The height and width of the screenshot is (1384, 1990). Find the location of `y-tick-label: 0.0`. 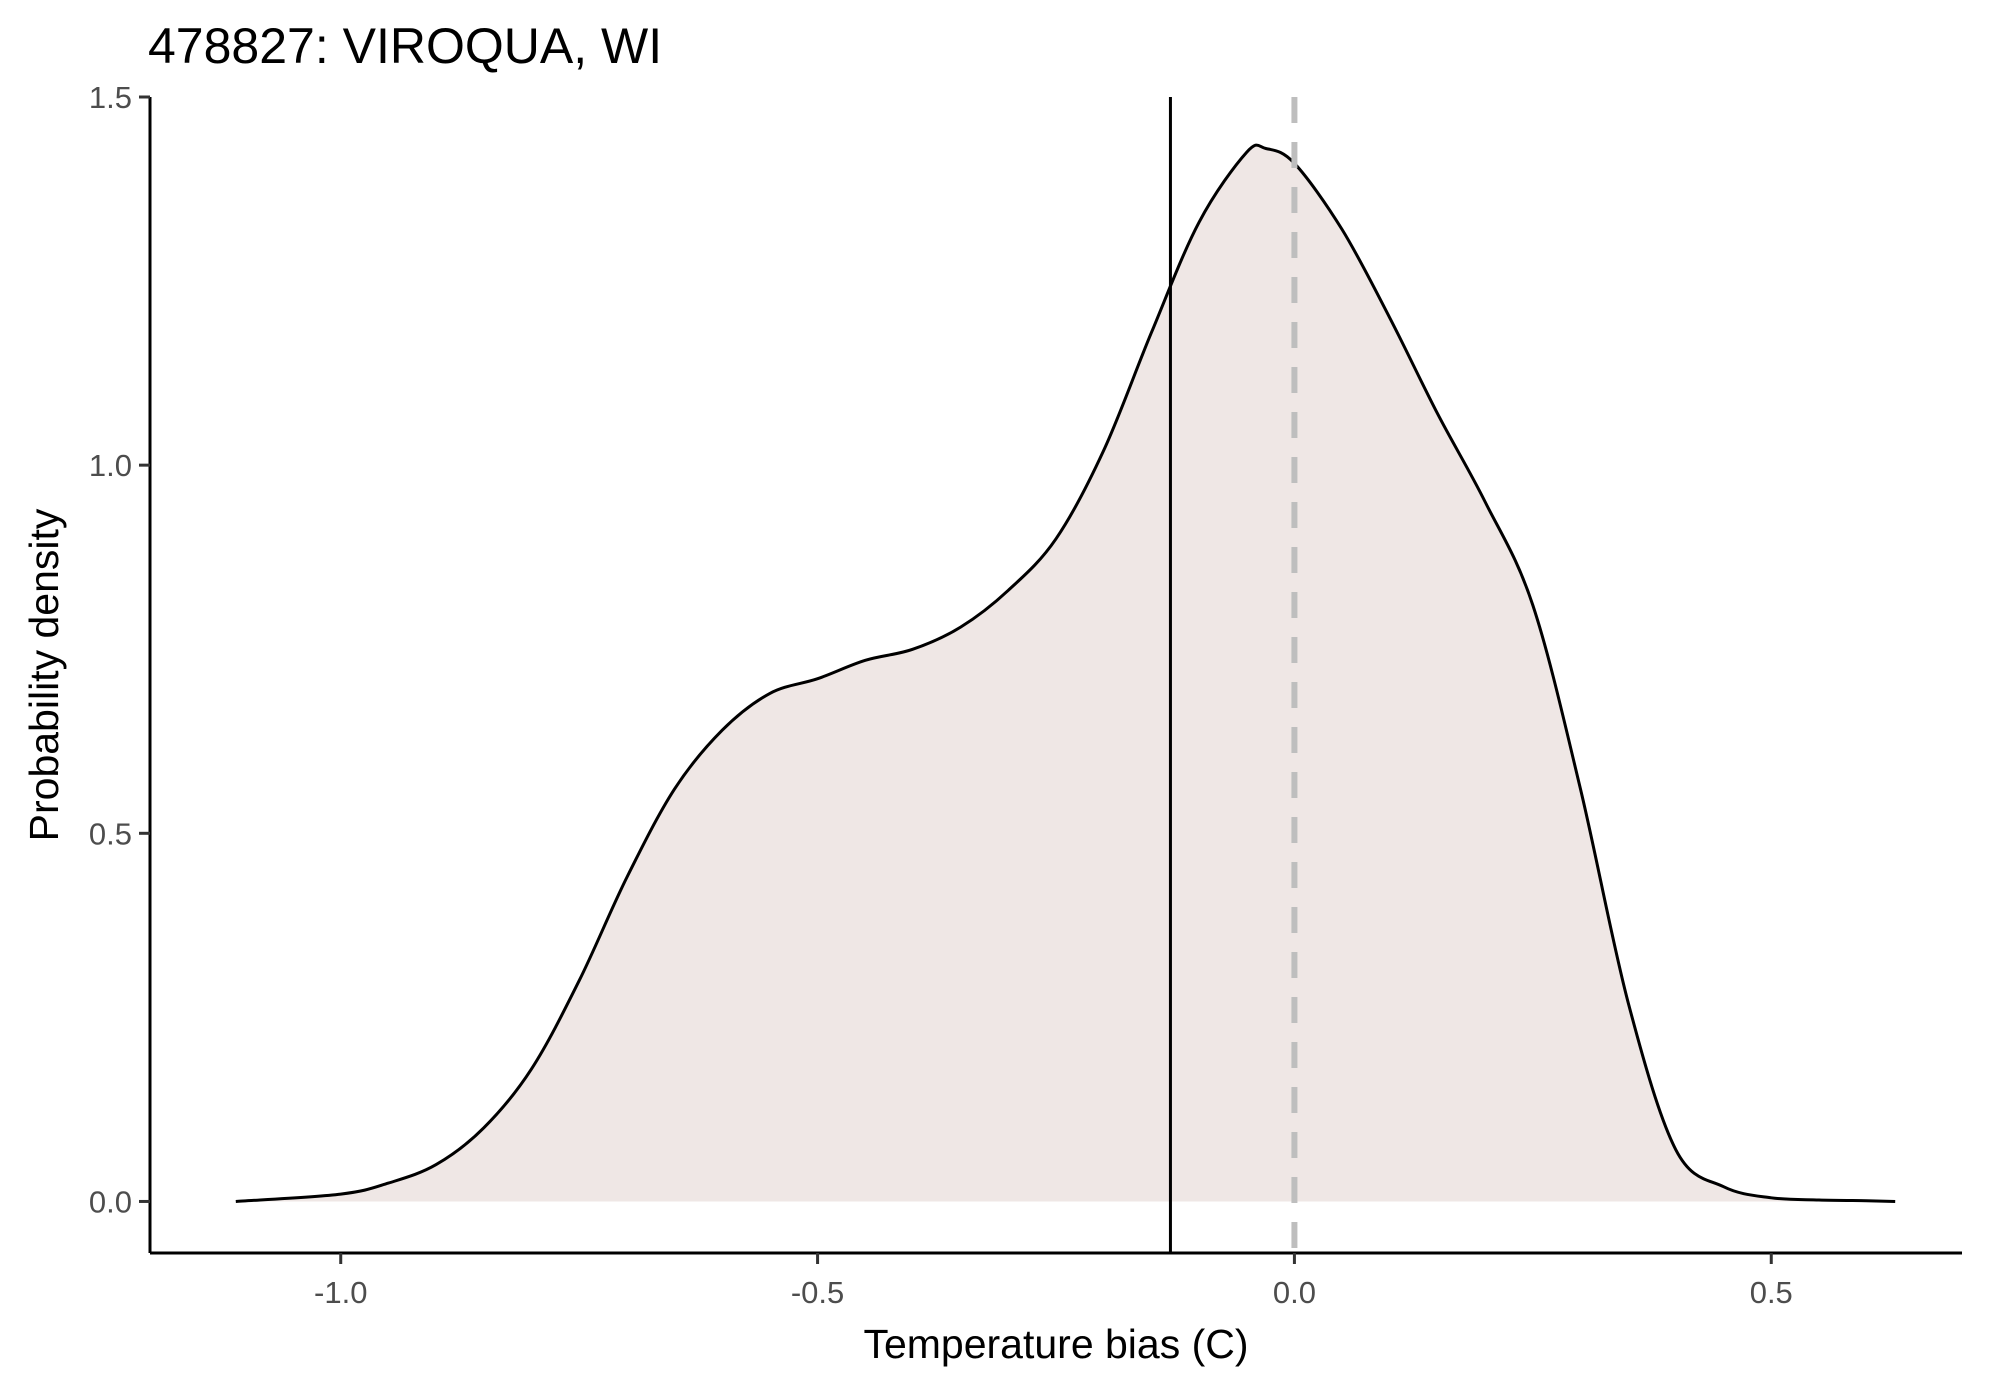

y-tick-label: 0.0 is located at coordinates (110, 1201).